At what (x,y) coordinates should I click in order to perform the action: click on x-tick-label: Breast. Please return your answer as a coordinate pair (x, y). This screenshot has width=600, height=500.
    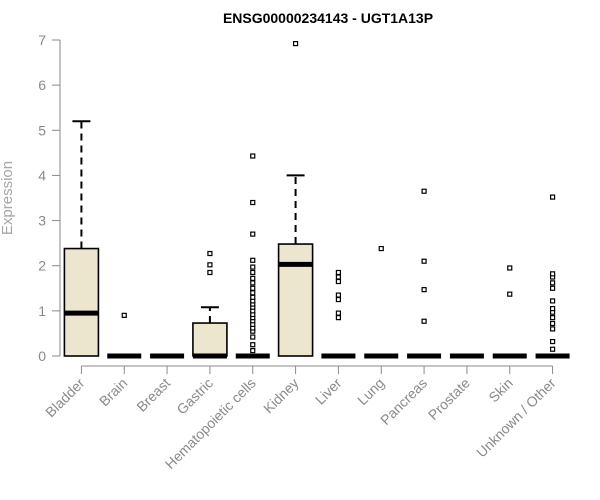
    Looking at the image, I should click on (153, 395).